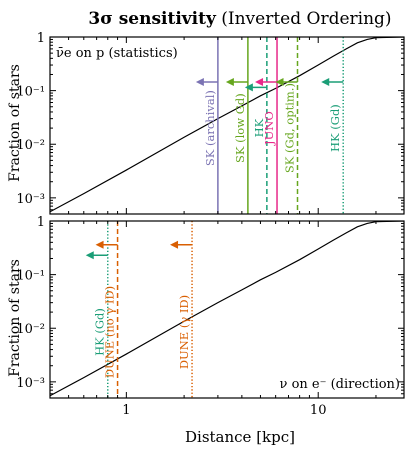 This screenshot has height=456, width=416. What do you see at coordinates (30, 276) in the screenshot?
I see `bottom-ytick-label-1: 10⁻¹` at bounding box center [30, 276].